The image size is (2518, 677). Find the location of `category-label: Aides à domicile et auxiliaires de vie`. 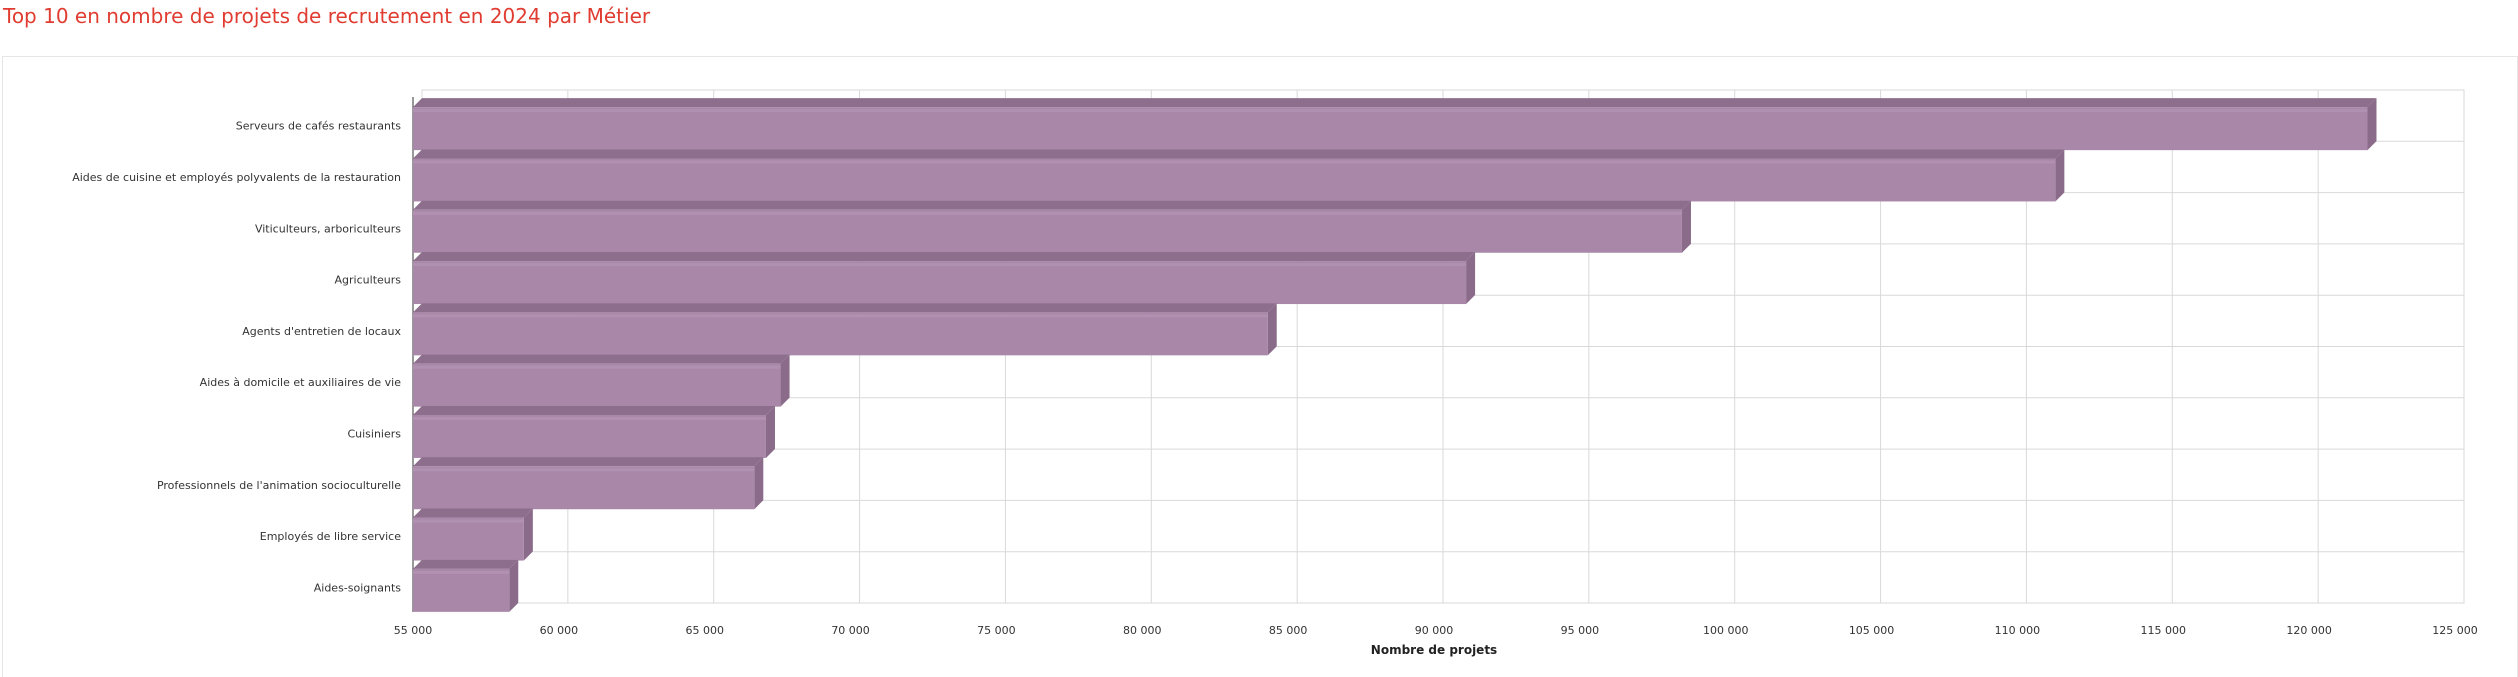

category-label: Aides à domicile et auxiliaires de vie is located at coordinates (301, 382).